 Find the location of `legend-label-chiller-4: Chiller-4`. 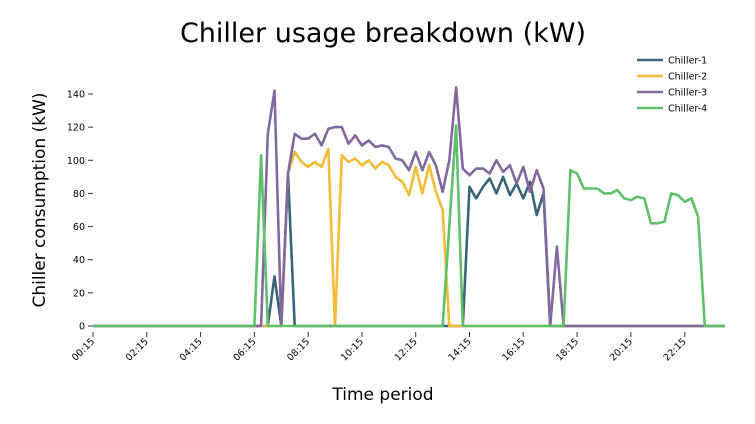

legend-label-chiller-4: Chiller-4 is located at coordinates (687, 109).